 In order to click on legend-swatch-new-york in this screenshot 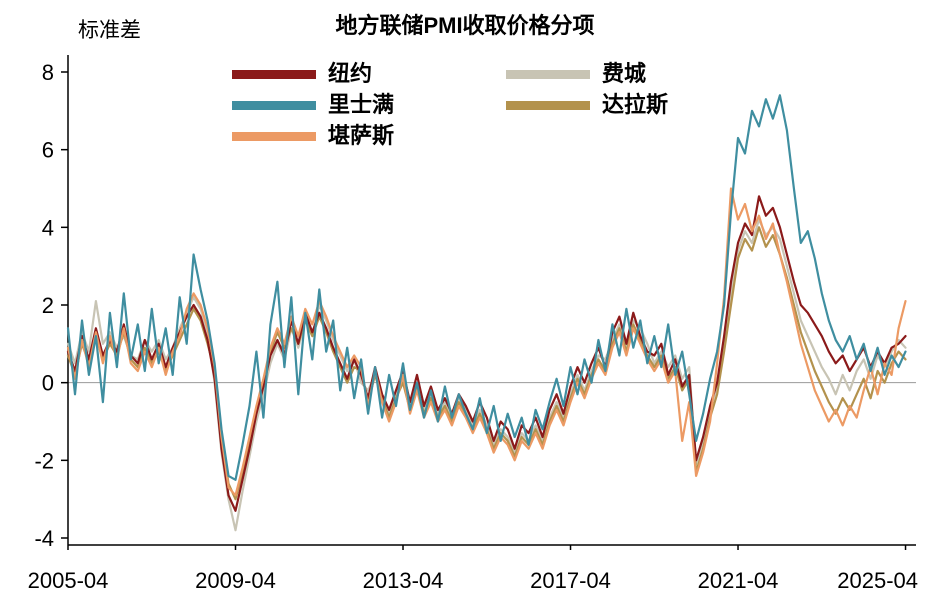, I will do `click(274, 74)`.